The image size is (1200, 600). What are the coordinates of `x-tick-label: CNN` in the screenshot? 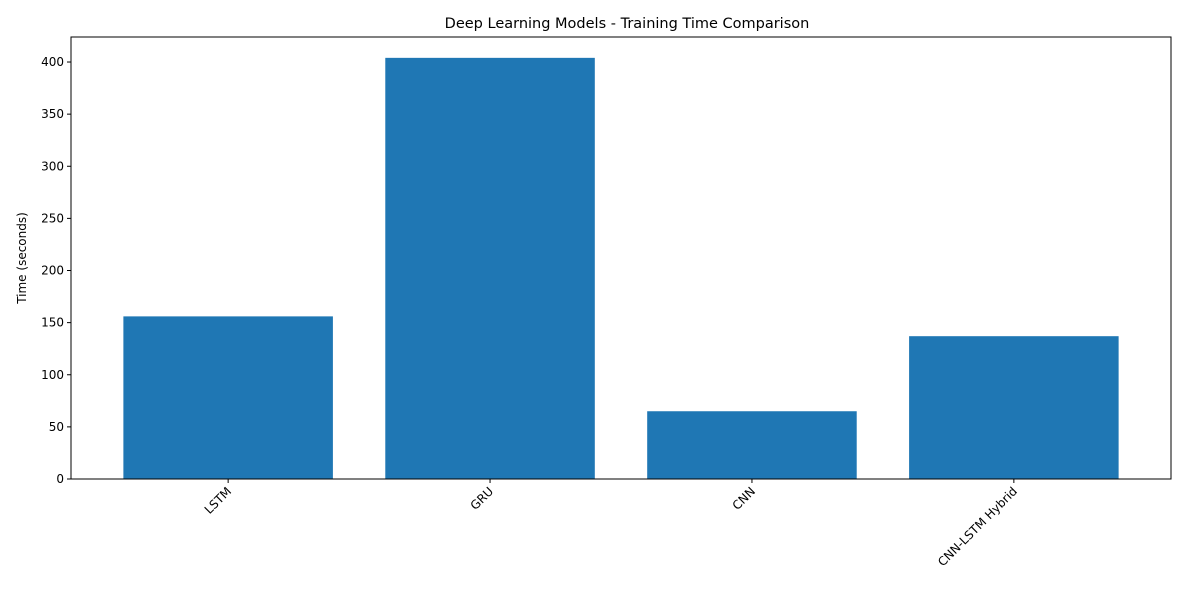 It's located at (744, 498).